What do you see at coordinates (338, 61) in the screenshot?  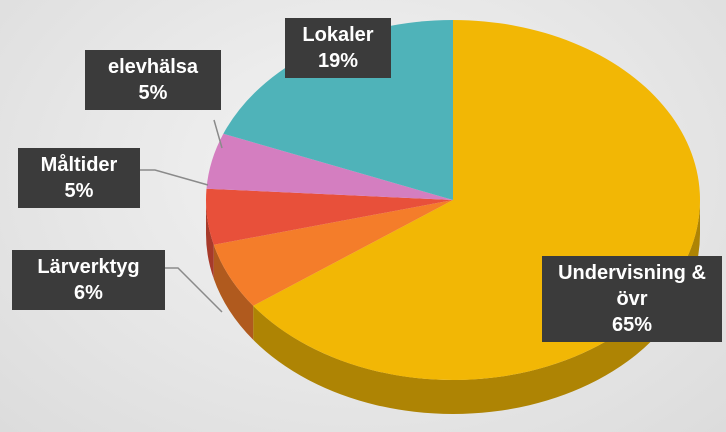 I see `value-label: 19%` at bounding box center [338, 61].